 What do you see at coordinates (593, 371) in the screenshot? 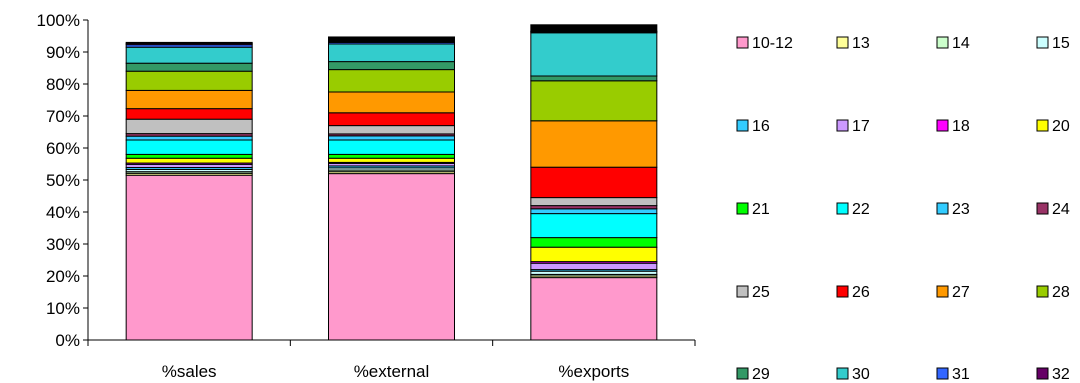
I see `x-tick-label: %exports` at bounding box center [593, 371].